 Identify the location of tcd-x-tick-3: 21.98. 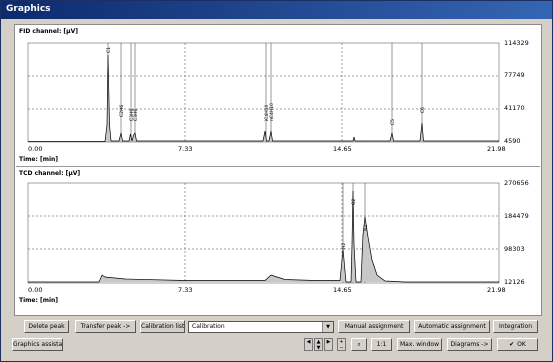
(496, 290).